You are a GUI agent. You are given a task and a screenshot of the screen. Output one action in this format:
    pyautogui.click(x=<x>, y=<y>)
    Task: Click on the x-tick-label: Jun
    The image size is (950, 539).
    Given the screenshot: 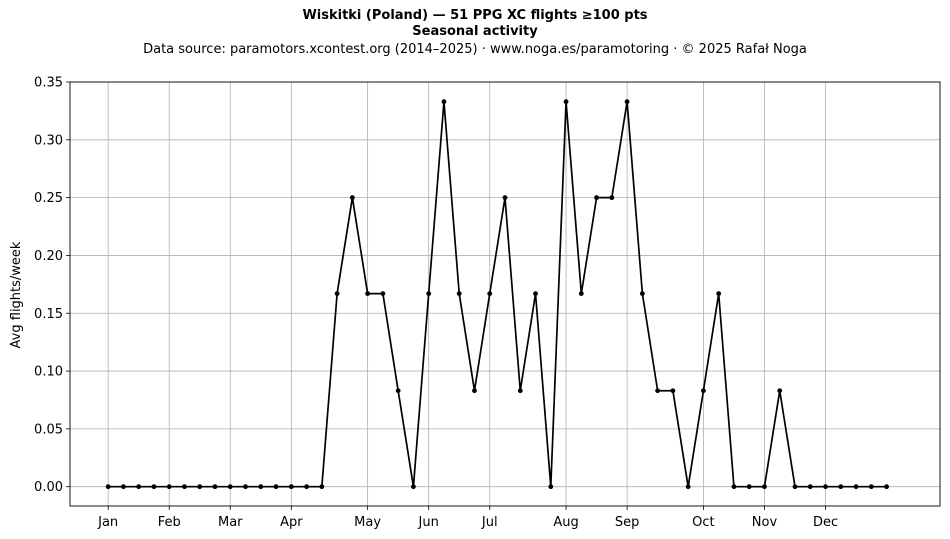 What is the action you would take?
    pyautogui.click(x=428, y=522)
    